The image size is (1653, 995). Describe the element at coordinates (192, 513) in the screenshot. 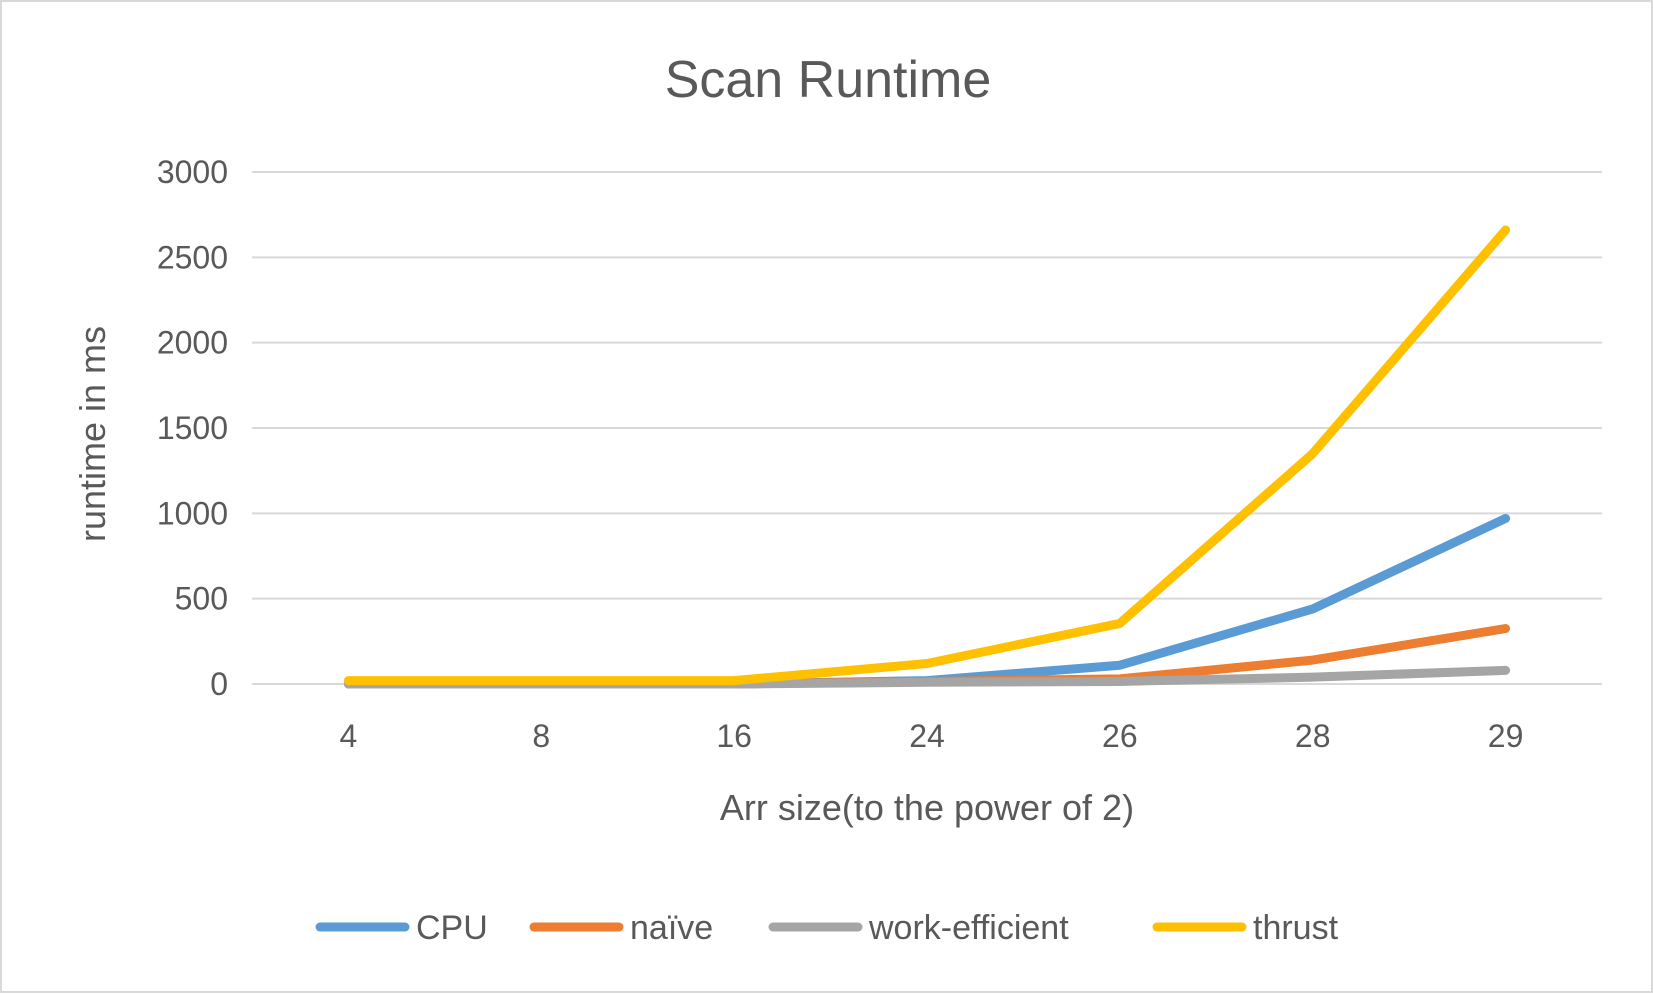

I see `y-tick-label: 1000` at that location.